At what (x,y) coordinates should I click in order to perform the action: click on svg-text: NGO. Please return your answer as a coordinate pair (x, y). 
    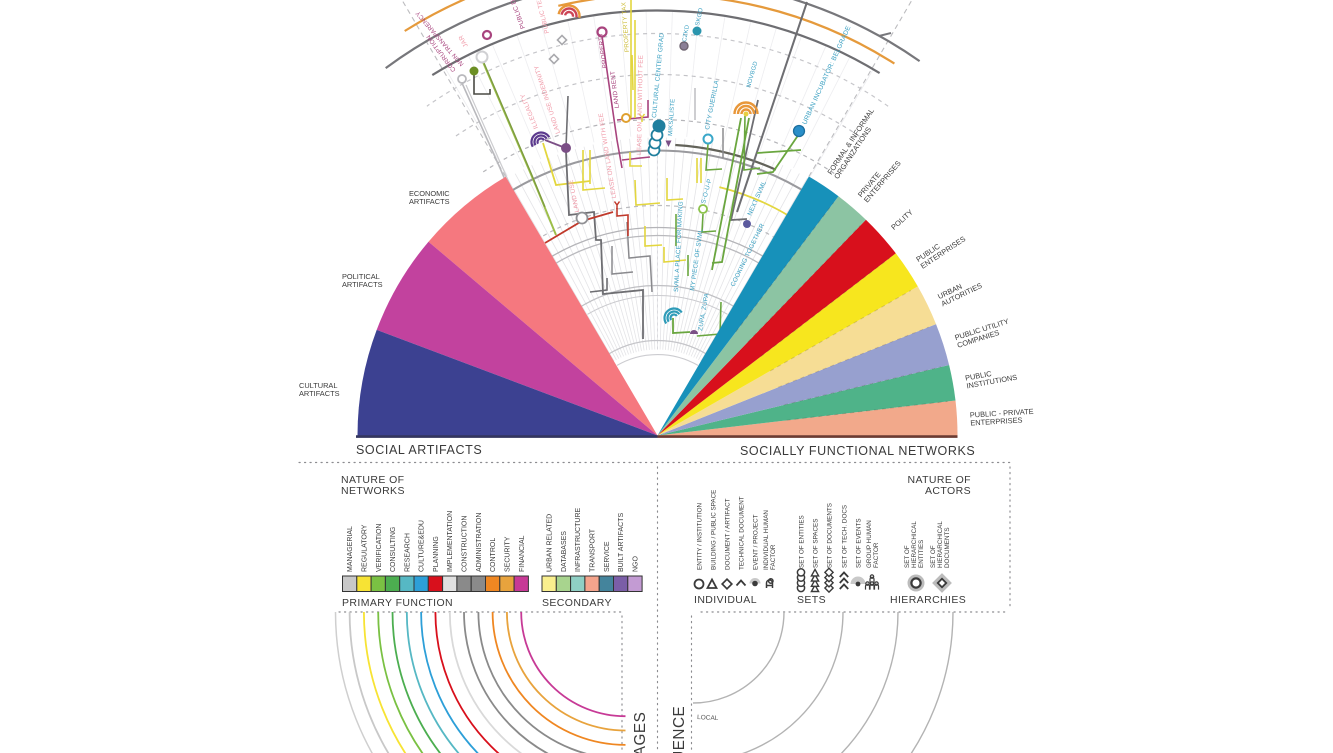
    Looking at the image, I should click on (635, 564).